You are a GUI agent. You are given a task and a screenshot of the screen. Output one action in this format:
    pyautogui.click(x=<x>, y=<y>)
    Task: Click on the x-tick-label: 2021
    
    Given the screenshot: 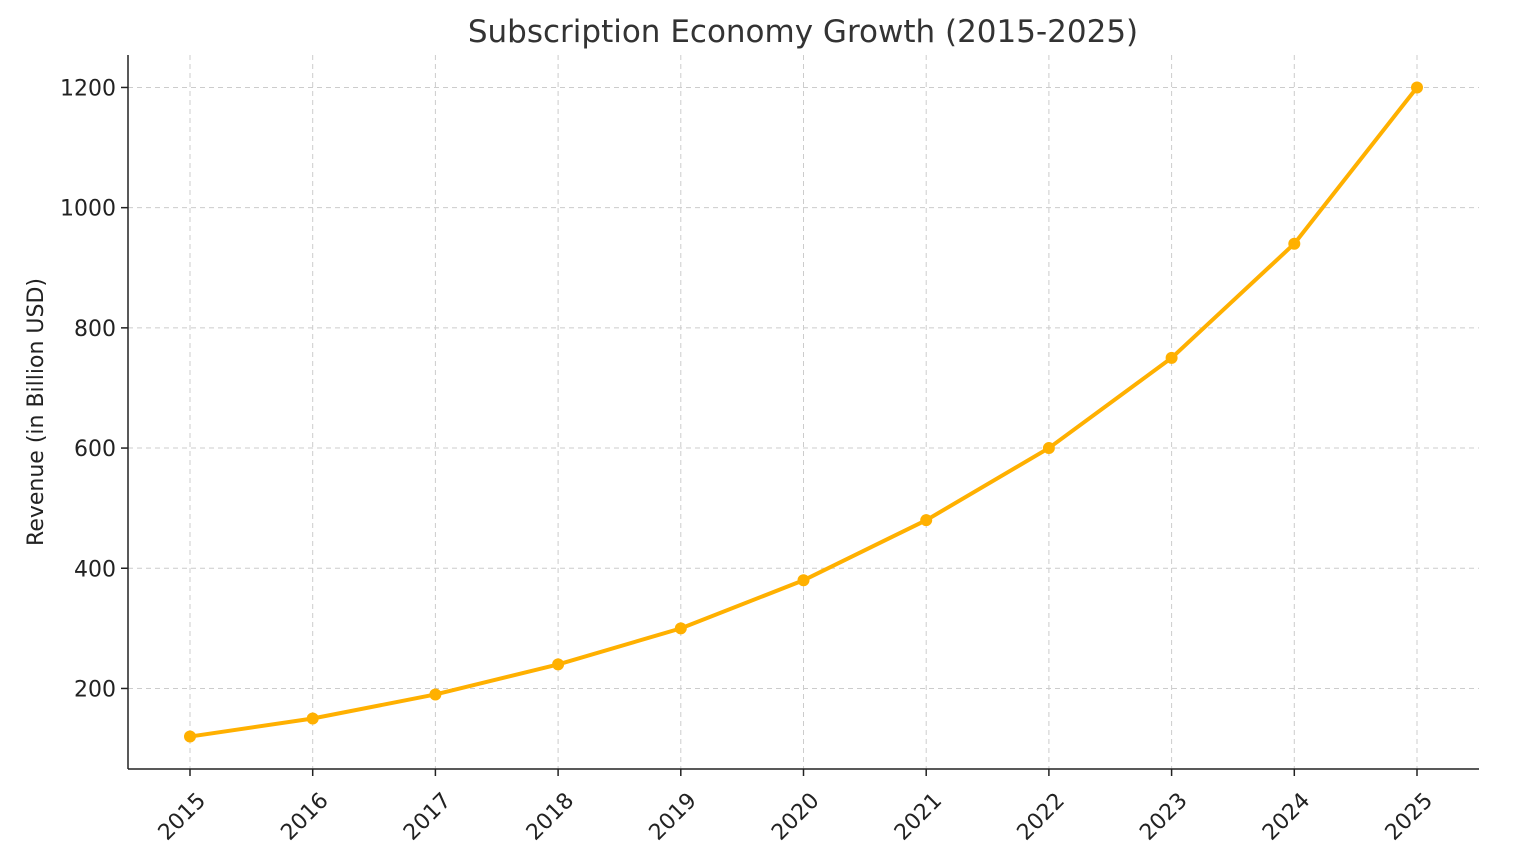 What is the action you would take?
    pyautogui.click(x=918, y=816)
    